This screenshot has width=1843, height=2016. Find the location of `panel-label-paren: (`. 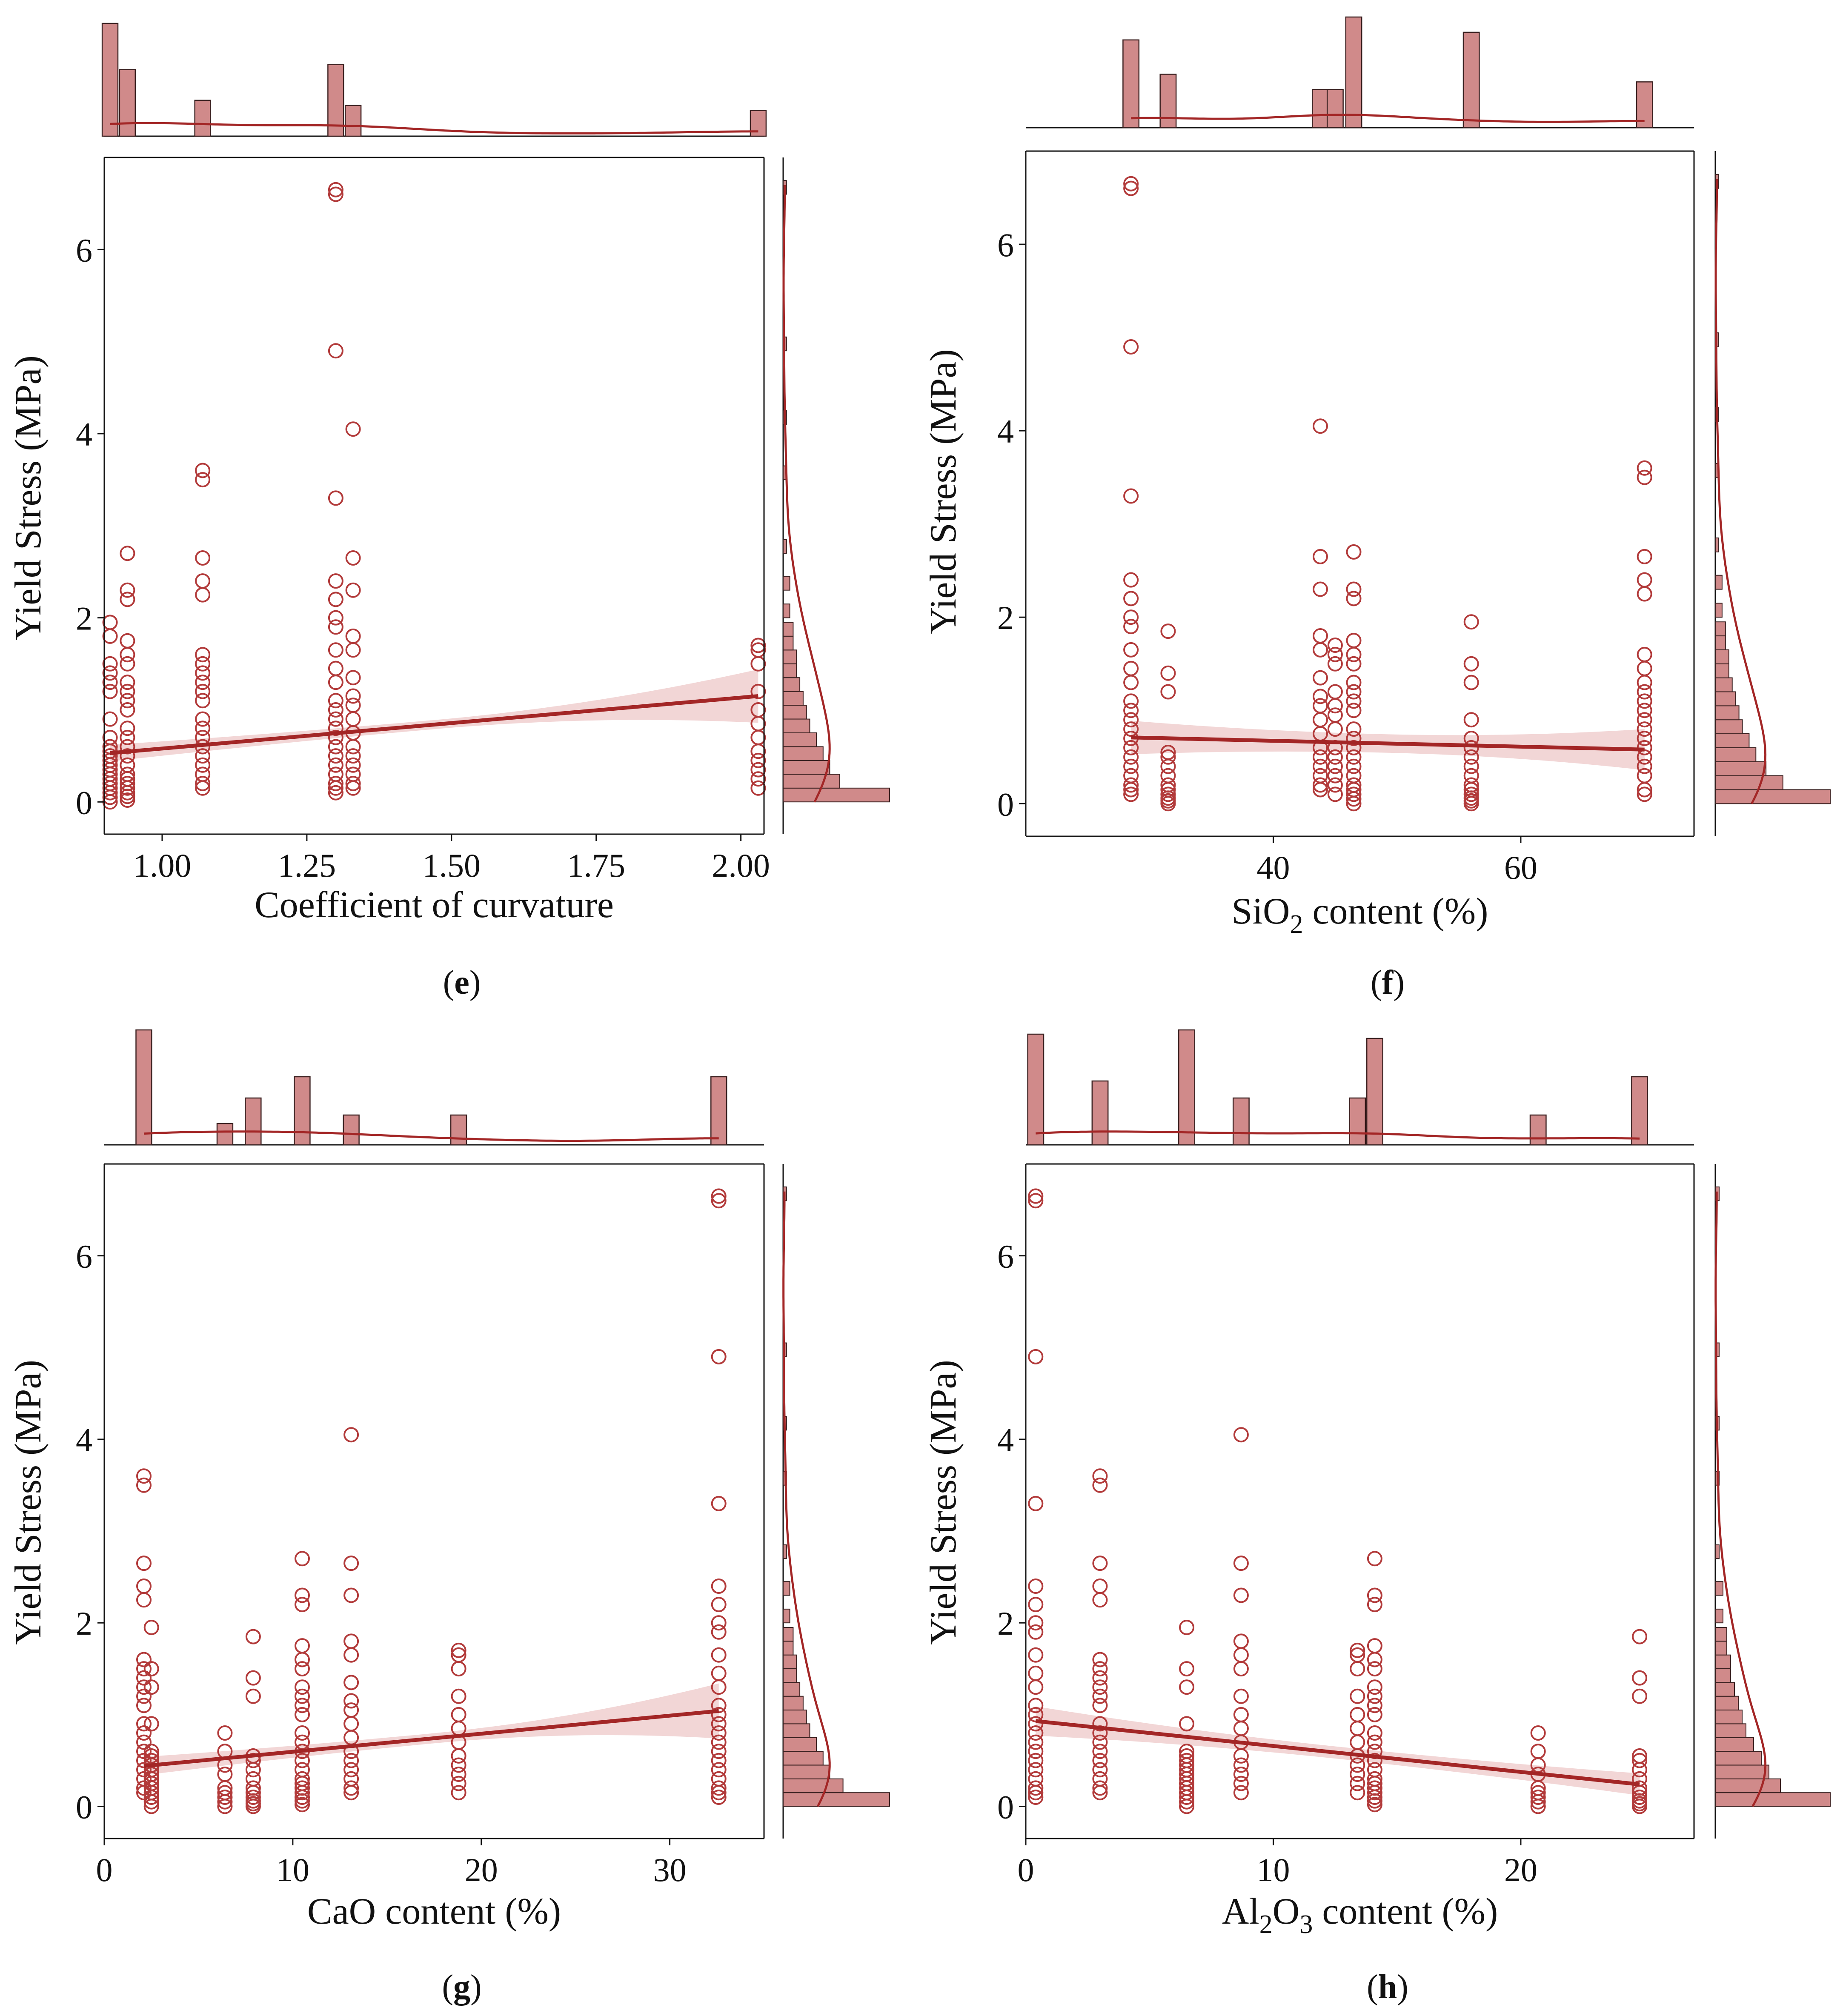

panel-label-paren: ( is located at coordinates (1373, 1987).